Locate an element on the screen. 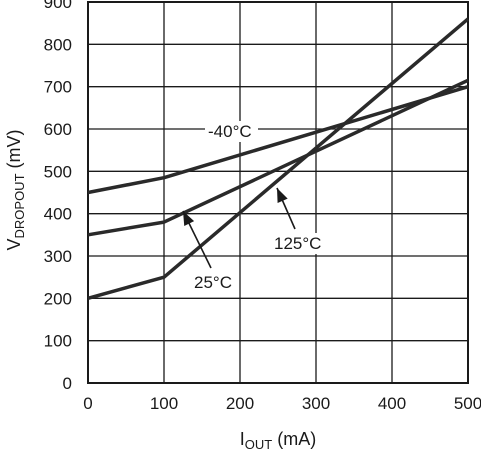 The width and height of the screenshot is (481, 452). x-tick-label: 200 is located at coordinates (240, 403).